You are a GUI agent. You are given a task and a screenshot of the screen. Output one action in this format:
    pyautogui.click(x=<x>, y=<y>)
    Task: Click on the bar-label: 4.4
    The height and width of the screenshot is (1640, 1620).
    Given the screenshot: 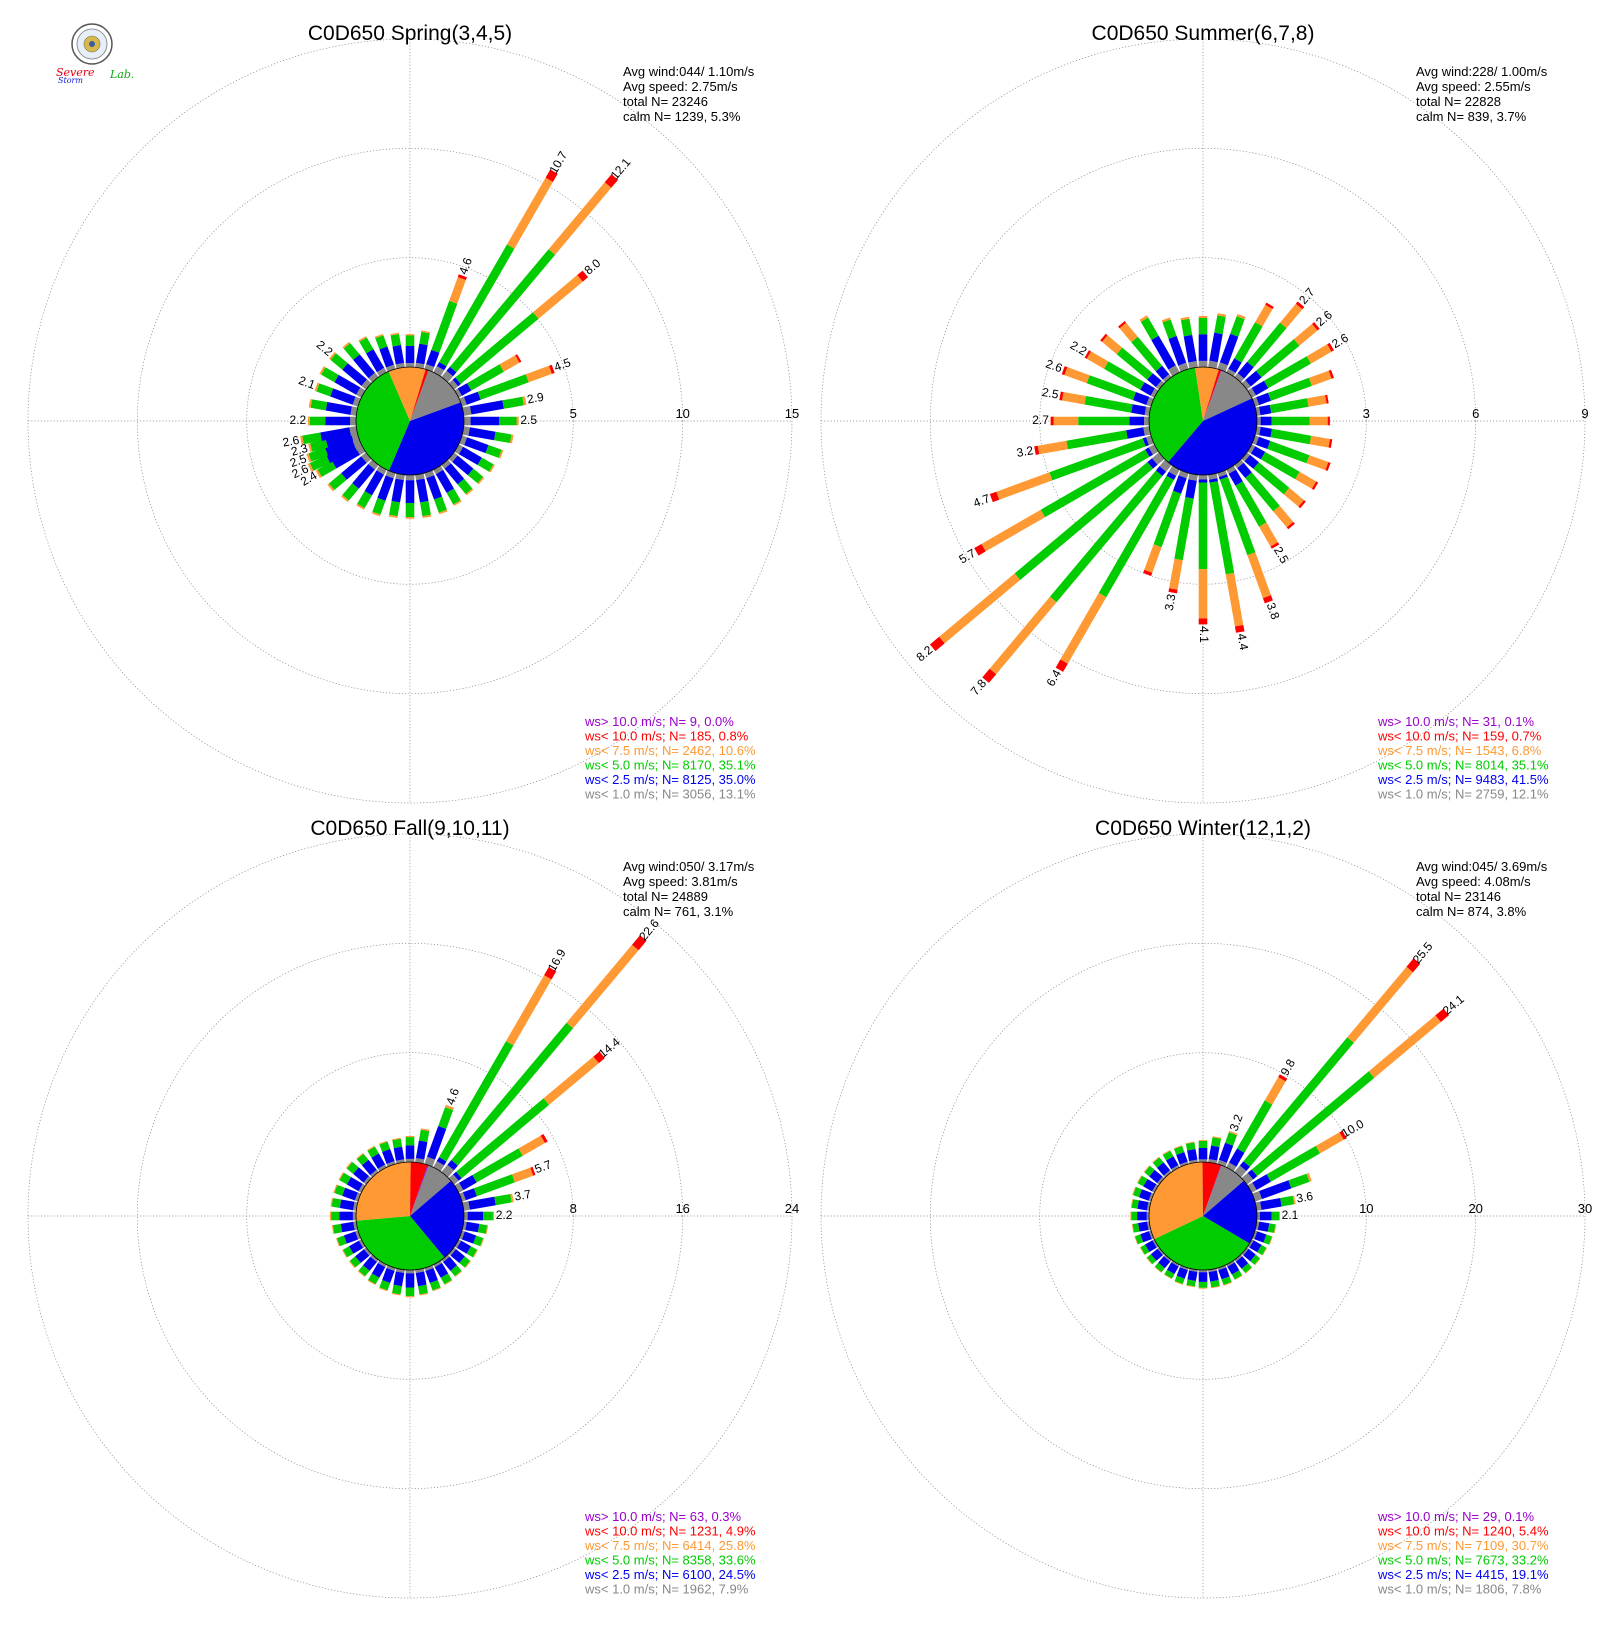 What is the action you would take?
    pyautogui.click(x=1242, y=641)
    